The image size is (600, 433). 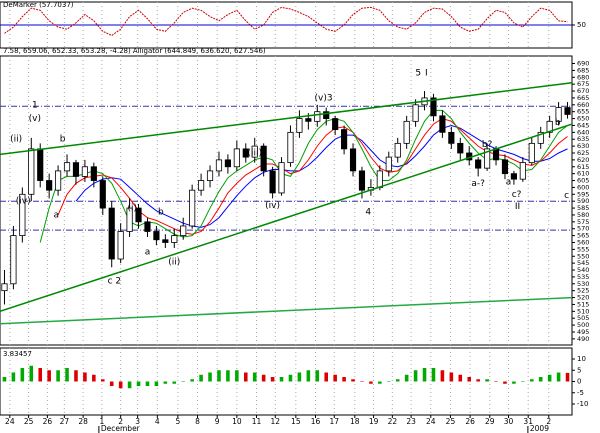 I want to click on x-tick-label: 17, so click(x=334, y=421).